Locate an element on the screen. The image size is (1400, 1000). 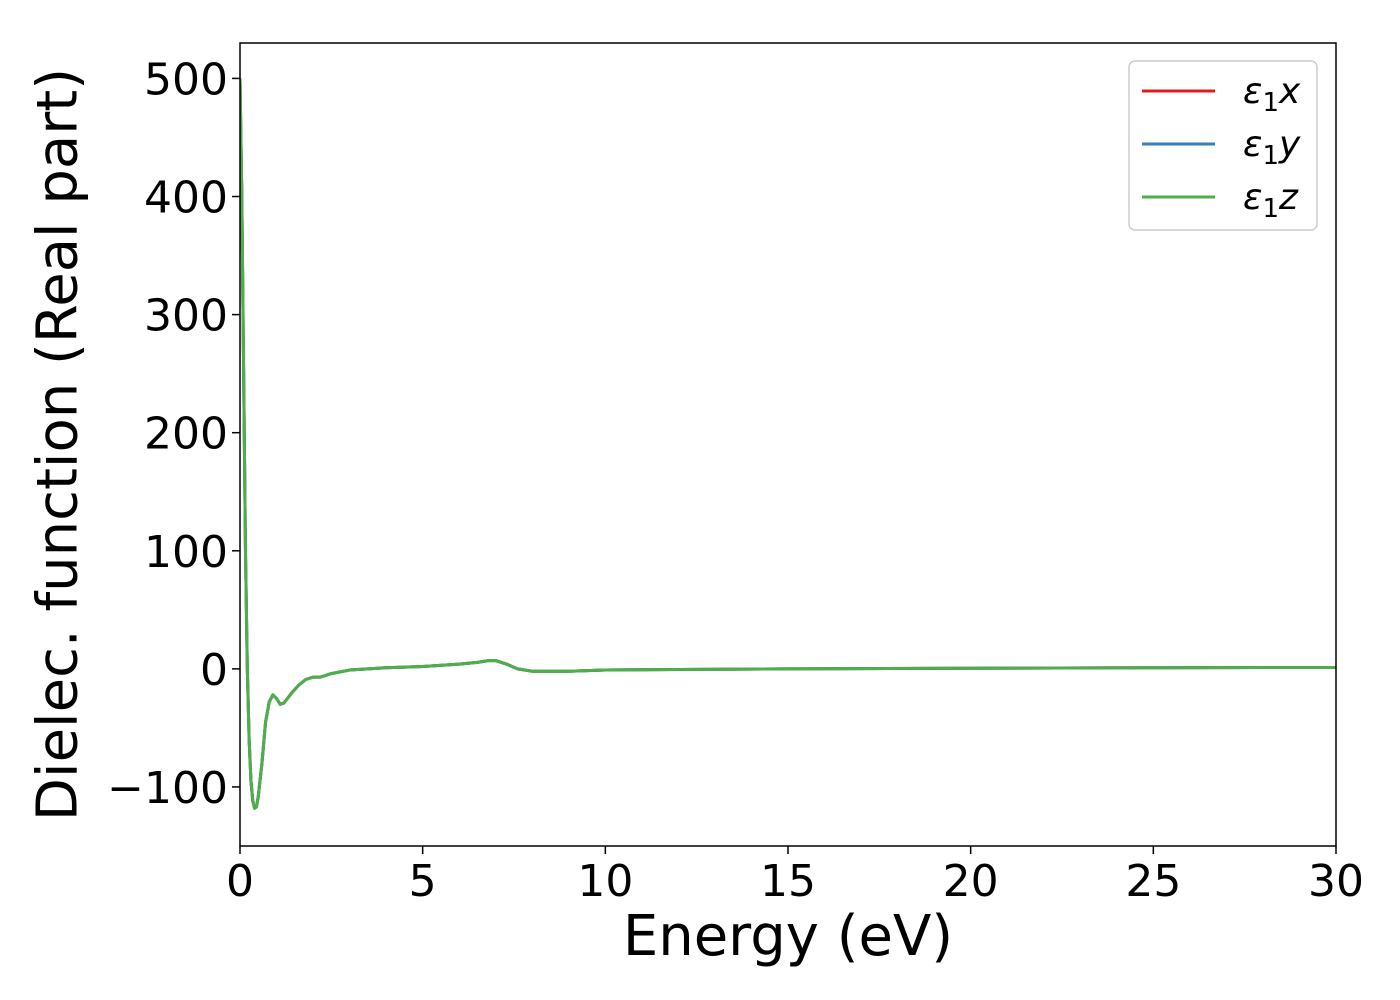
y-axis-ticks: −100 0 100 200 300 400 500 is located at coordinates (173, 434).